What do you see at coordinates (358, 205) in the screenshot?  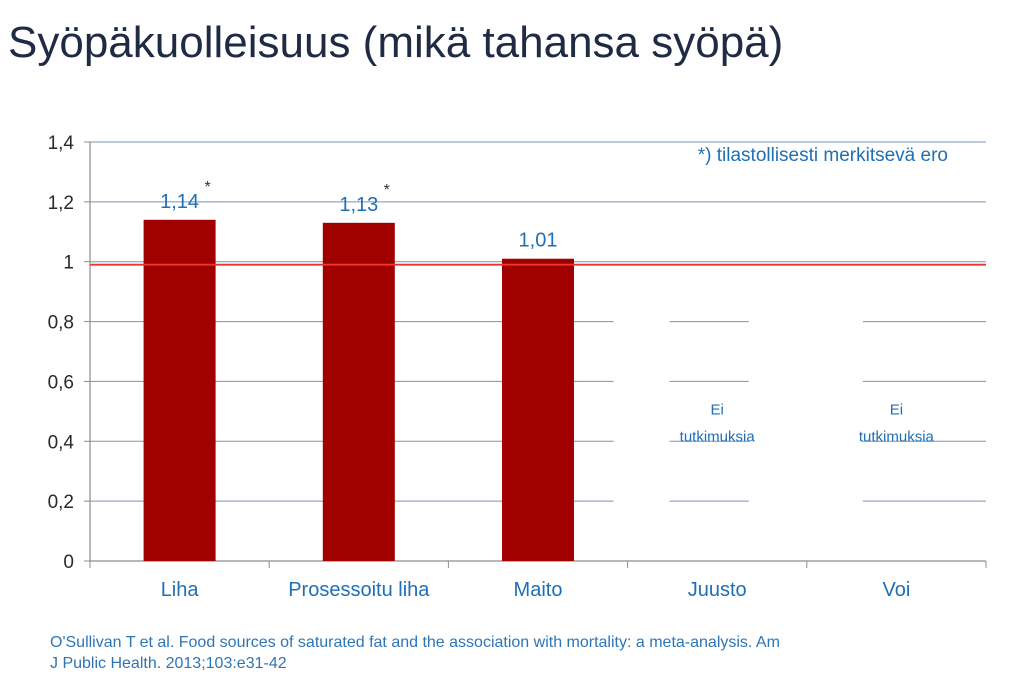 I see `data-label: 1,13` at bounding box center [358, 205].